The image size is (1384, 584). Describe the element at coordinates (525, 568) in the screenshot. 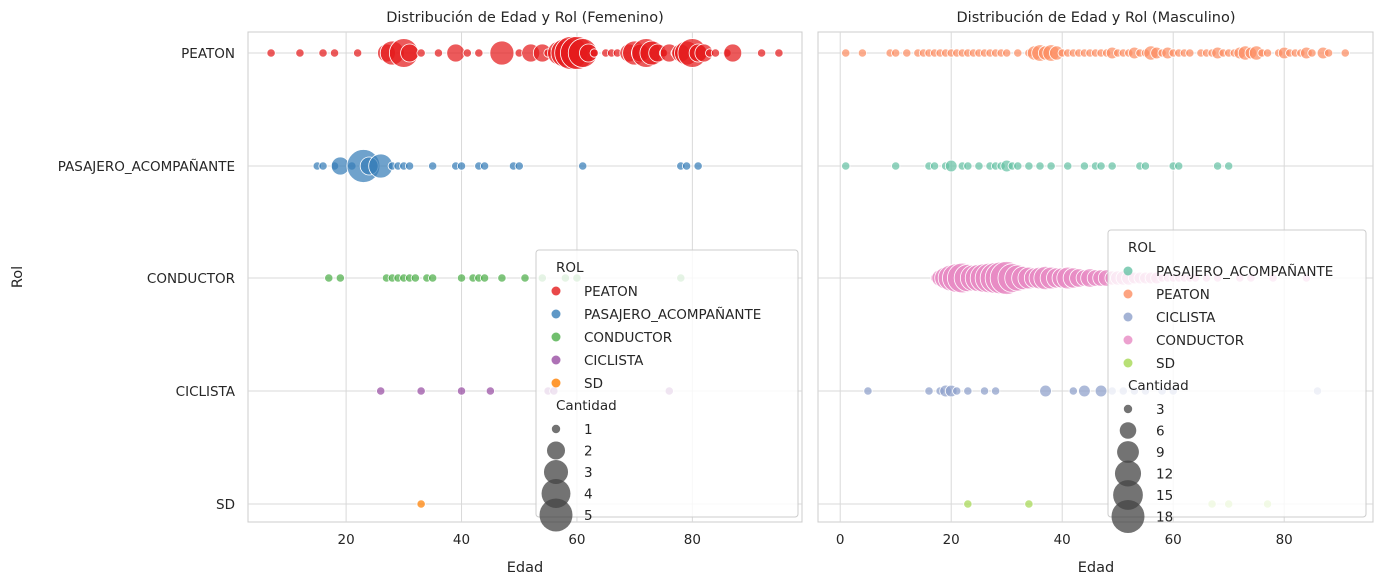

I see `x-axis-label-femenino: Edad` at that location.